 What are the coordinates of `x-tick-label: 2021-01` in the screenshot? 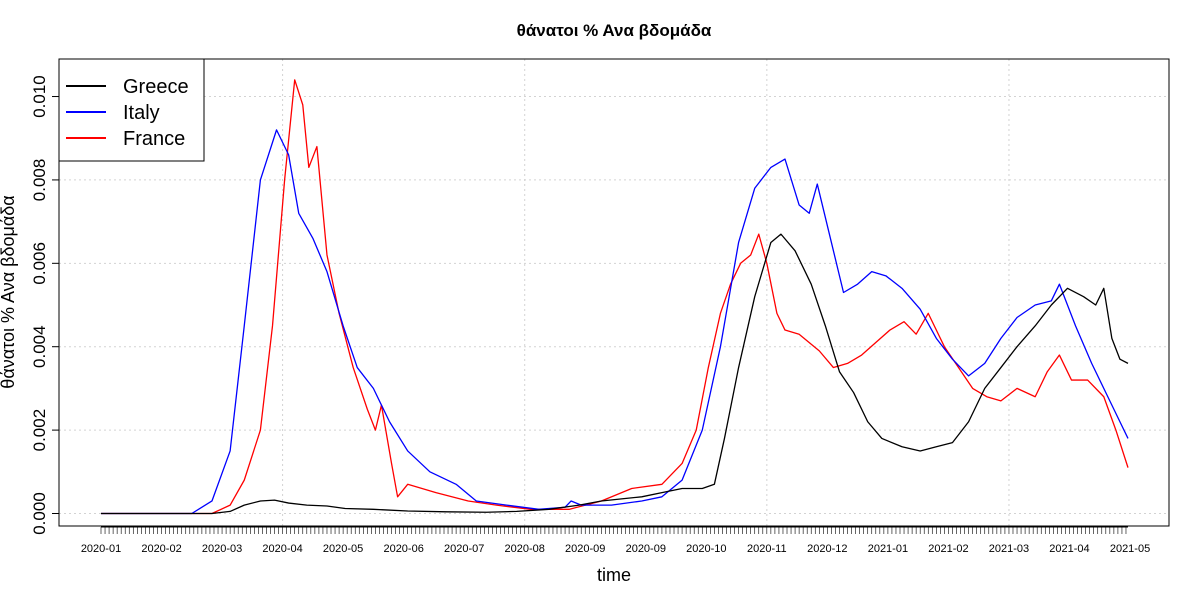 It's located at (888, 549).